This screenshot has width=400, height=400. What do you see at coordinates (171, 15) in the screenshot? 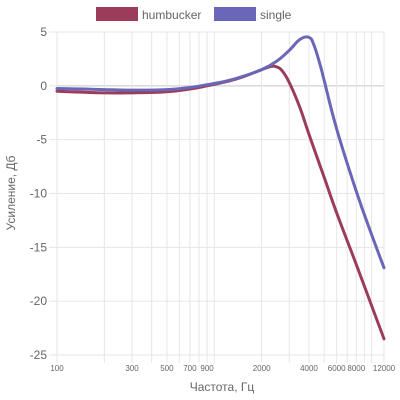
I see `legend-label-humbucker: humbucker` at bounding box center [171, 15].